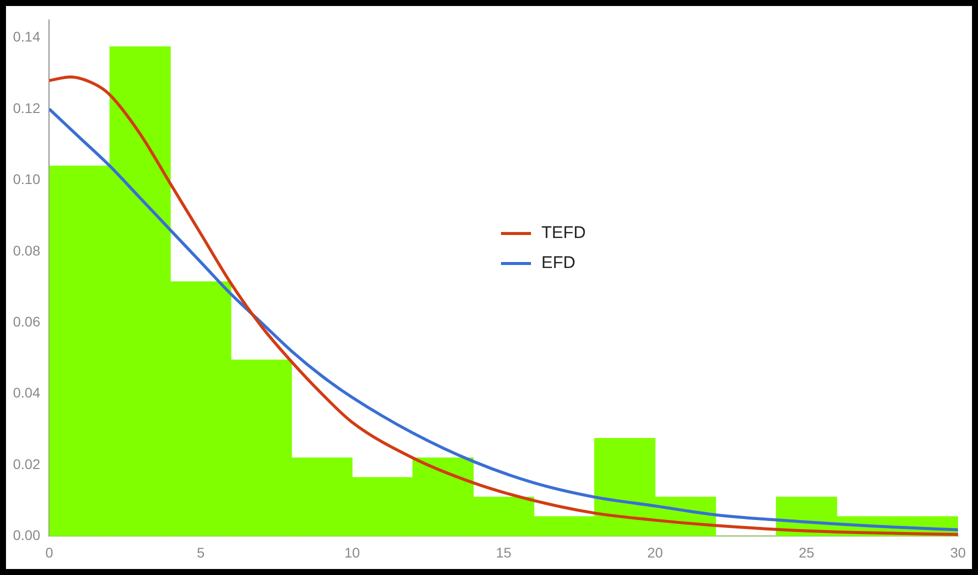  What do you see at coordinates (26, 108) in the screenshot?
I see `y-tick-label: 0.12` at bounding box center [26, 108].